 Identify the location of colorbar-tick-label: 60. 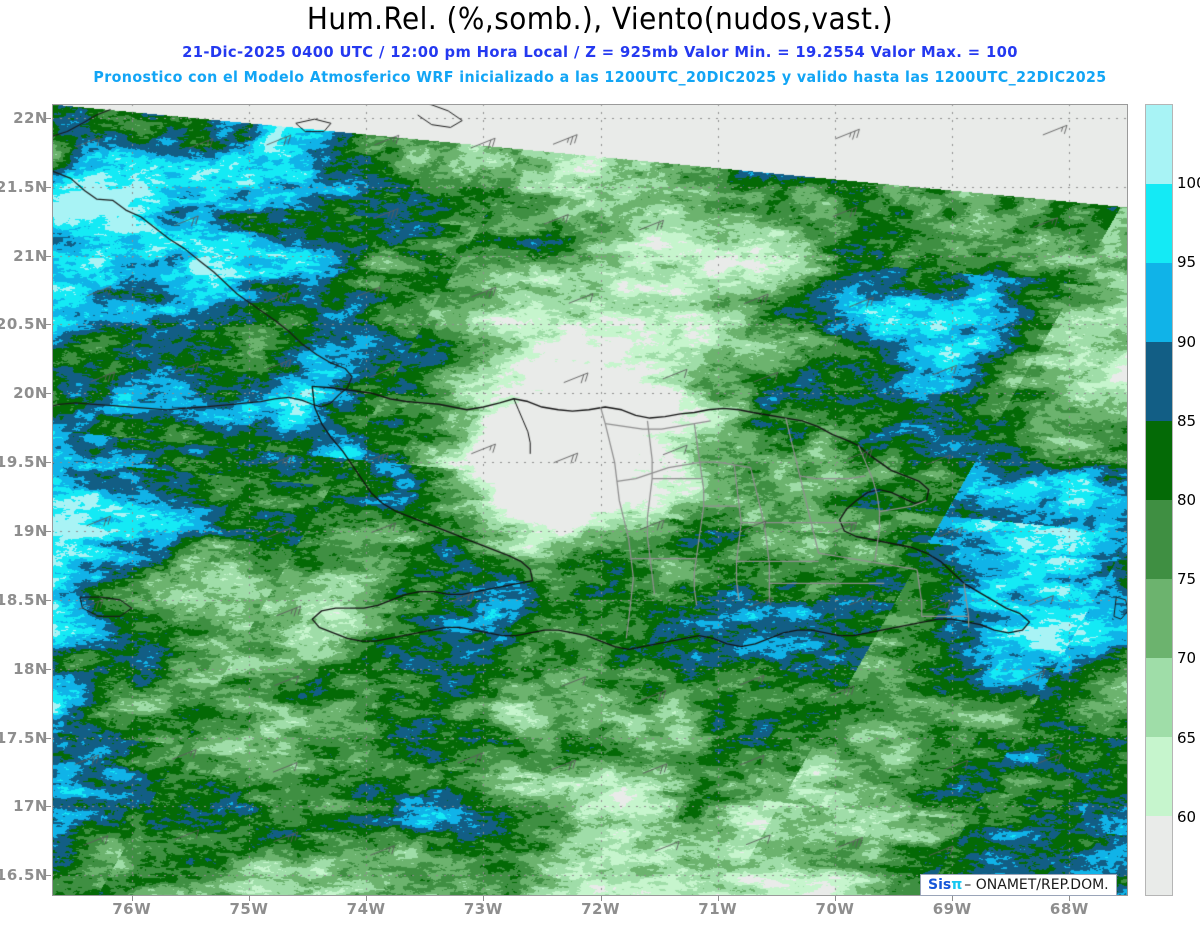
(1187, 816).